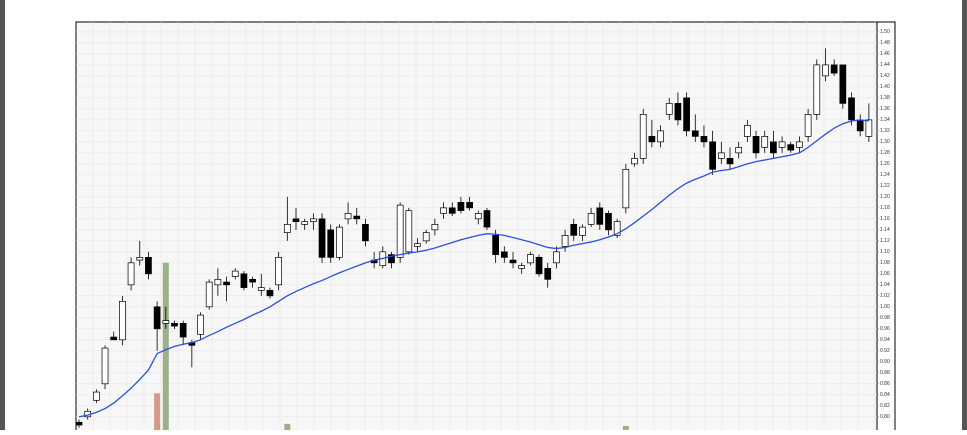  What do you see at coordinates (885, 329) in the screenshot?
I see `y-tick-label: 0.96` at bounding box center [885, 329].